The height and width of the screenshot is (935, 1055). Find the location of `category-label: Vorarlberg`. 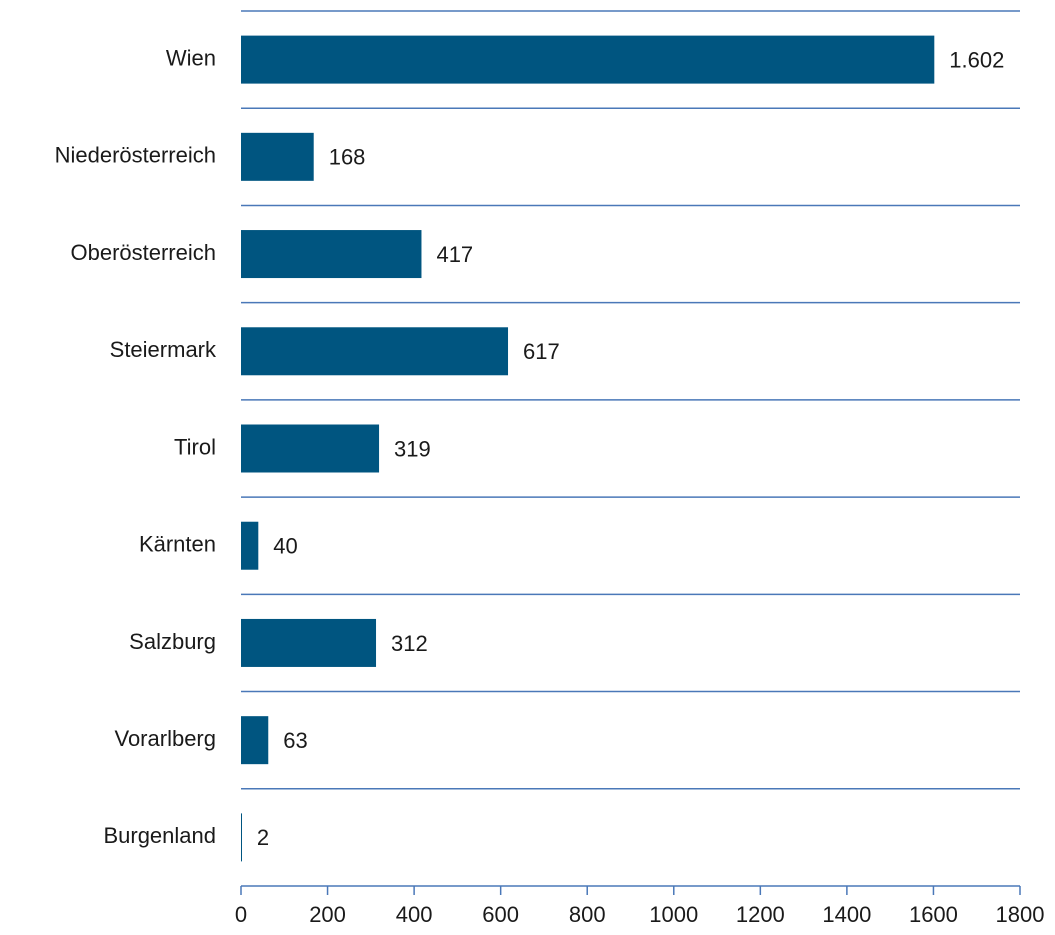

category-label: Vorarlberg is located at coordinates (165, 738).